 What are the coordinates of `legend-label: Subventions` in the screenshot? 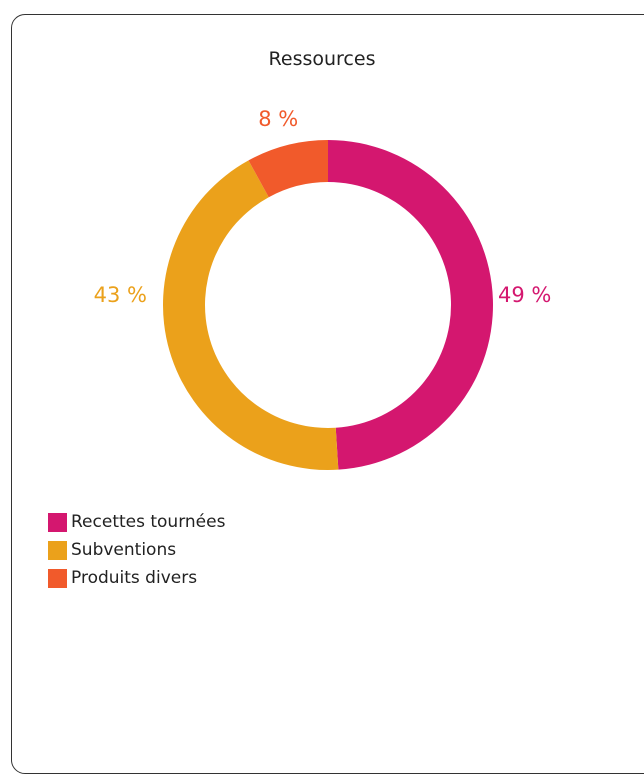 It's located at (124, 550).